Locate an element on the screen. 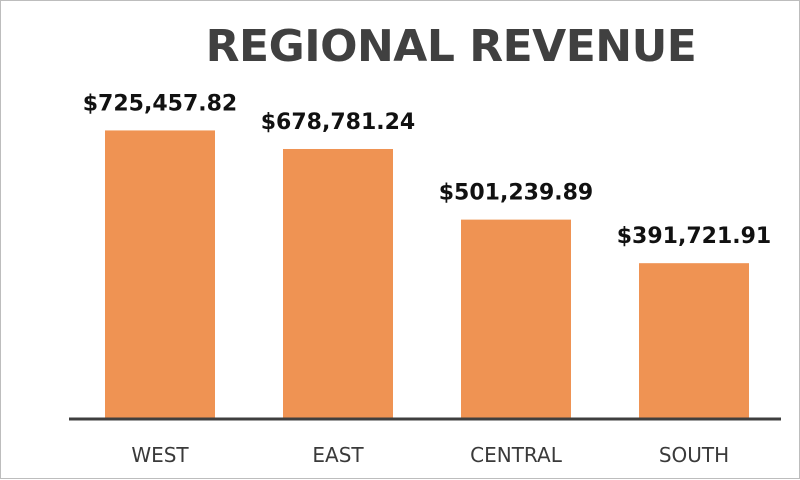 This screenshot has height=480, width=800. data-label-south: $391,721.91 is located at coordinates (694, 236).